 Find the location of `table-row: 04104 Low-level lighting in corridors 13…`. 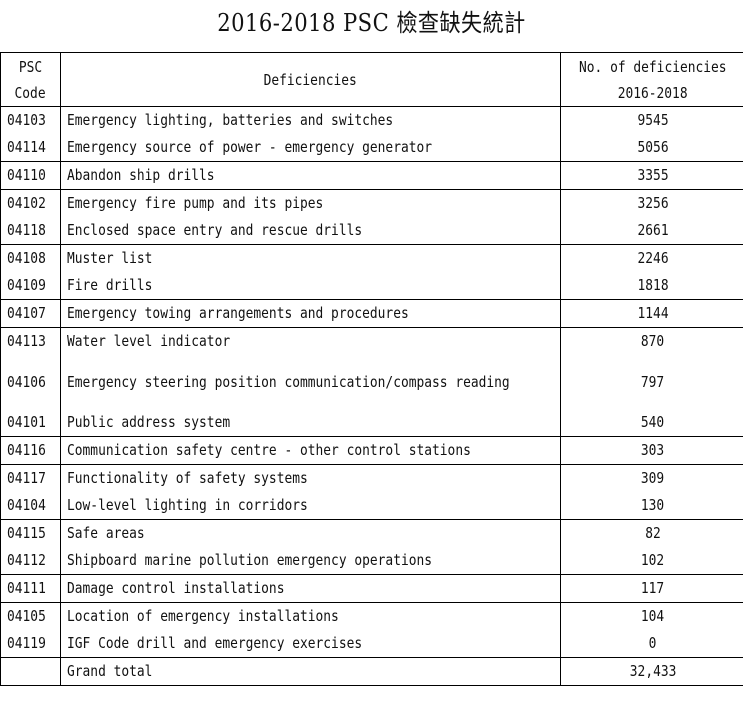

table-row: 04104 Low-level lighting in corridors 13… is located at coordinates (371, 506).